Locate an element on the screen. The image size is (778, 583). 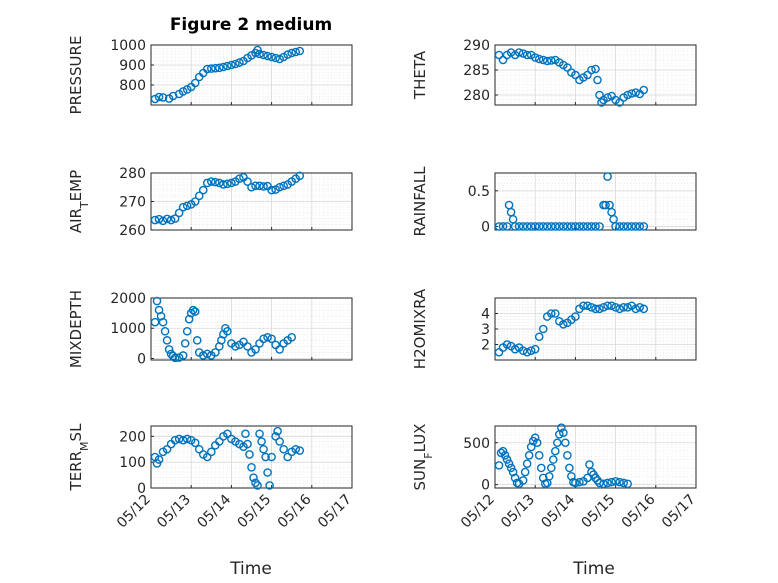
y-tick-label: 290 is located at coordinates (476, 46).